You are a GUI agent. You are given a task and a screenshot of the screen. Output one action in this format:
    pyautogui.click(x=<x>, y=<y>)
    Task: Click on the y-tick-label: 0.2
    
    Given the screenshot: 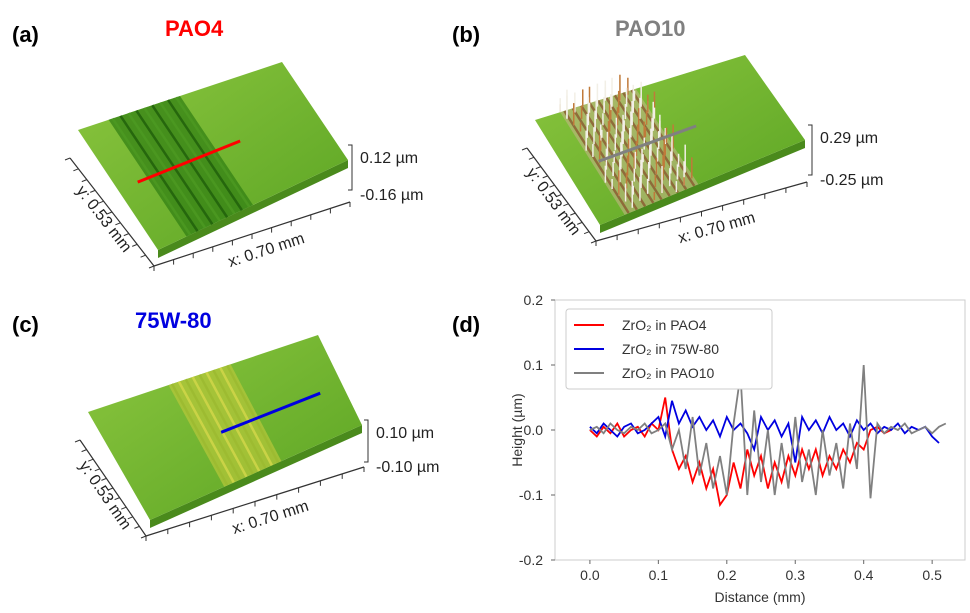 What is the action you would take?
    pyautogui.click(x=534, y=300)
    